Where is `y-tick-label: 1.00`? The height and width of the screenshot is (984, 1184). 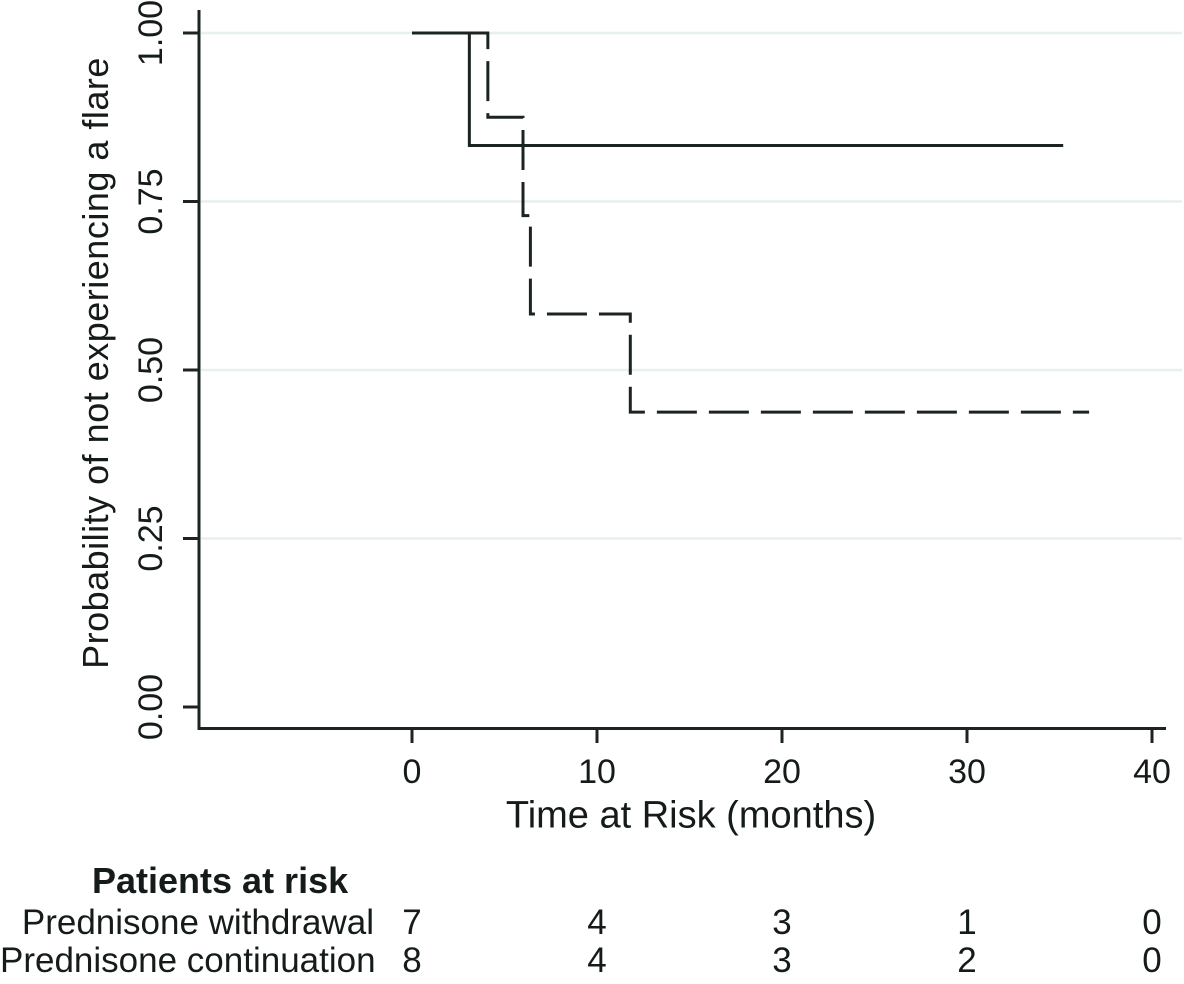 y-tick-label: 1.00 is located at coordinates (151, 33).